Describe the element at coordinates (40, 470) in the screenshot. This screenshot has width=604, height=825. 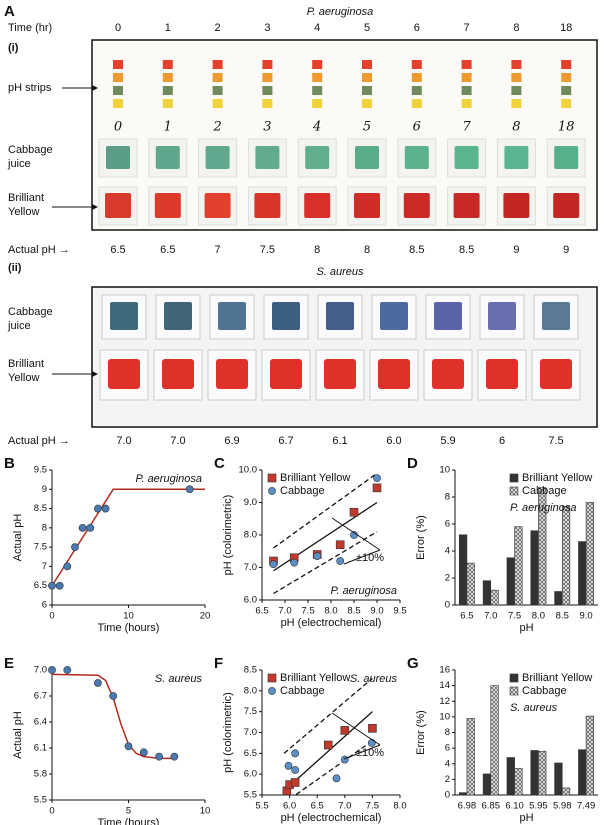
I see `y-tick-label: 9.5` at that location.